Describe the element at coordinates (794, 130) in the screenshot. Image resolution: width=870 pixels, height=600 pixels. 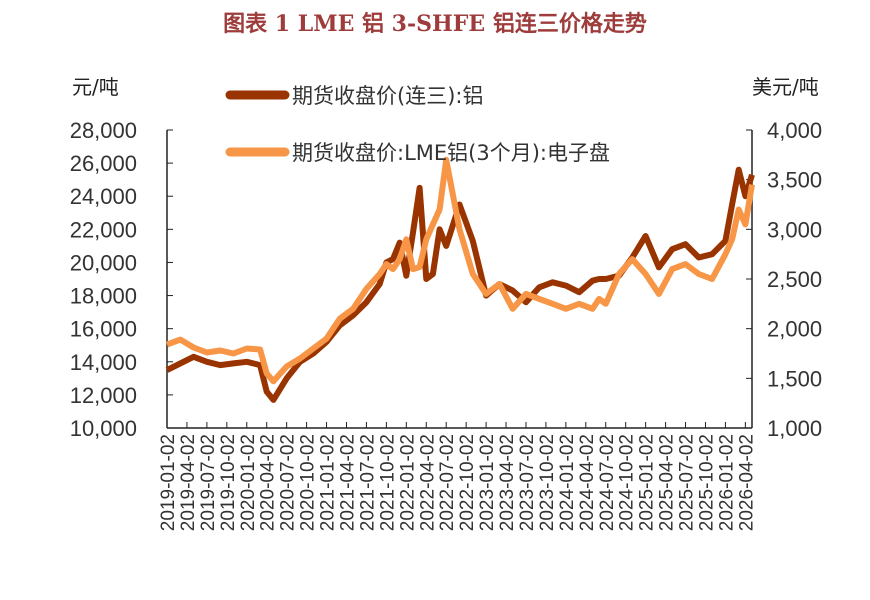
I see `right-tick-label: 4,000` at that location.